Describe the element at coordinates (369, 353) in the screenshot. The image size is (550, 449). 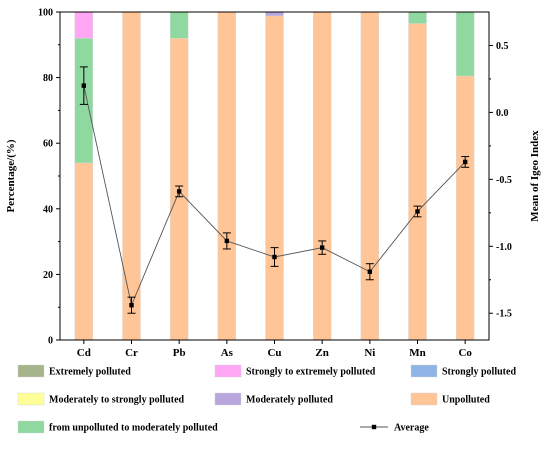
I see `x-tick-label: Ni` at that location.